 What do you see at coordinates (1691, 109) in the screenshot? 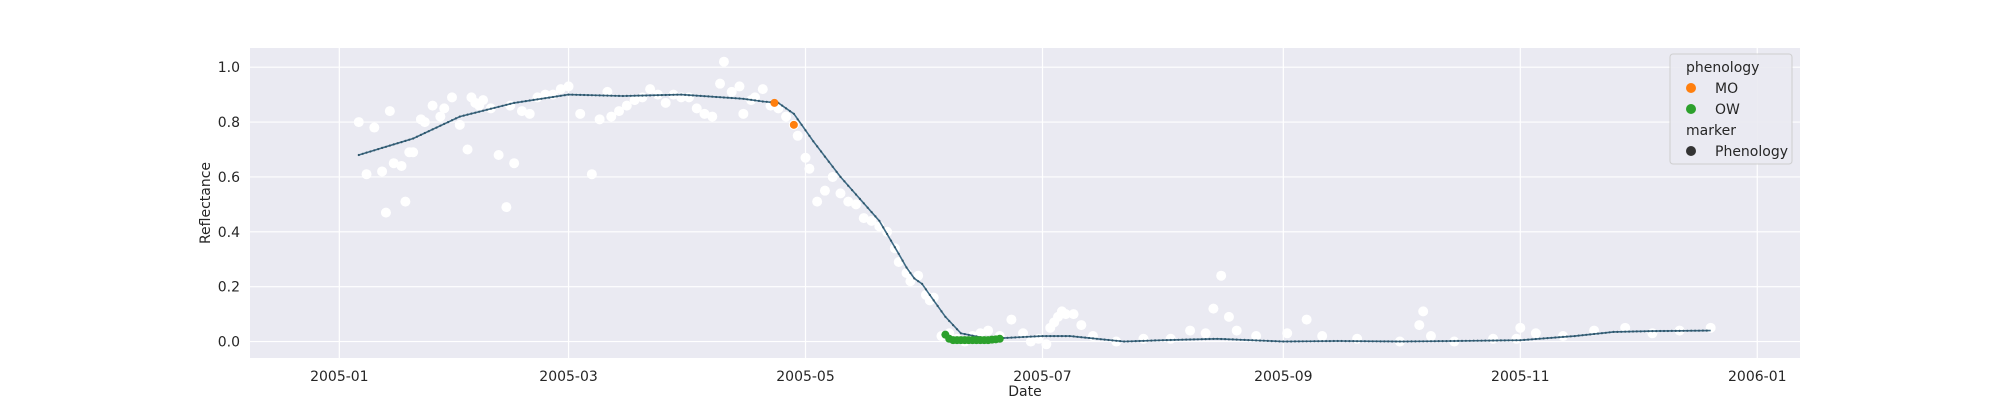
I see `legend-marker-ow` at bounding box center [1691, 109].